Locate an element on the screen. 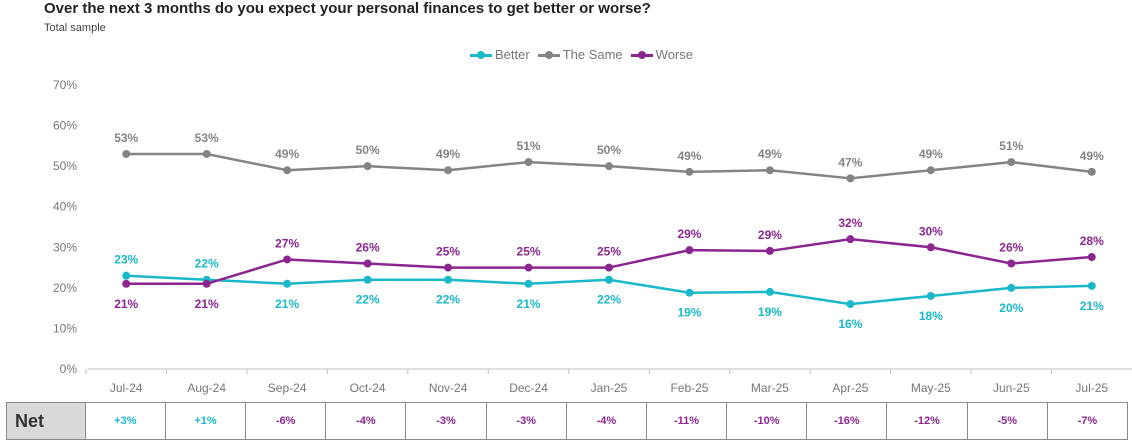  legend-label-same: The Same is located at coordinates (592, 54).